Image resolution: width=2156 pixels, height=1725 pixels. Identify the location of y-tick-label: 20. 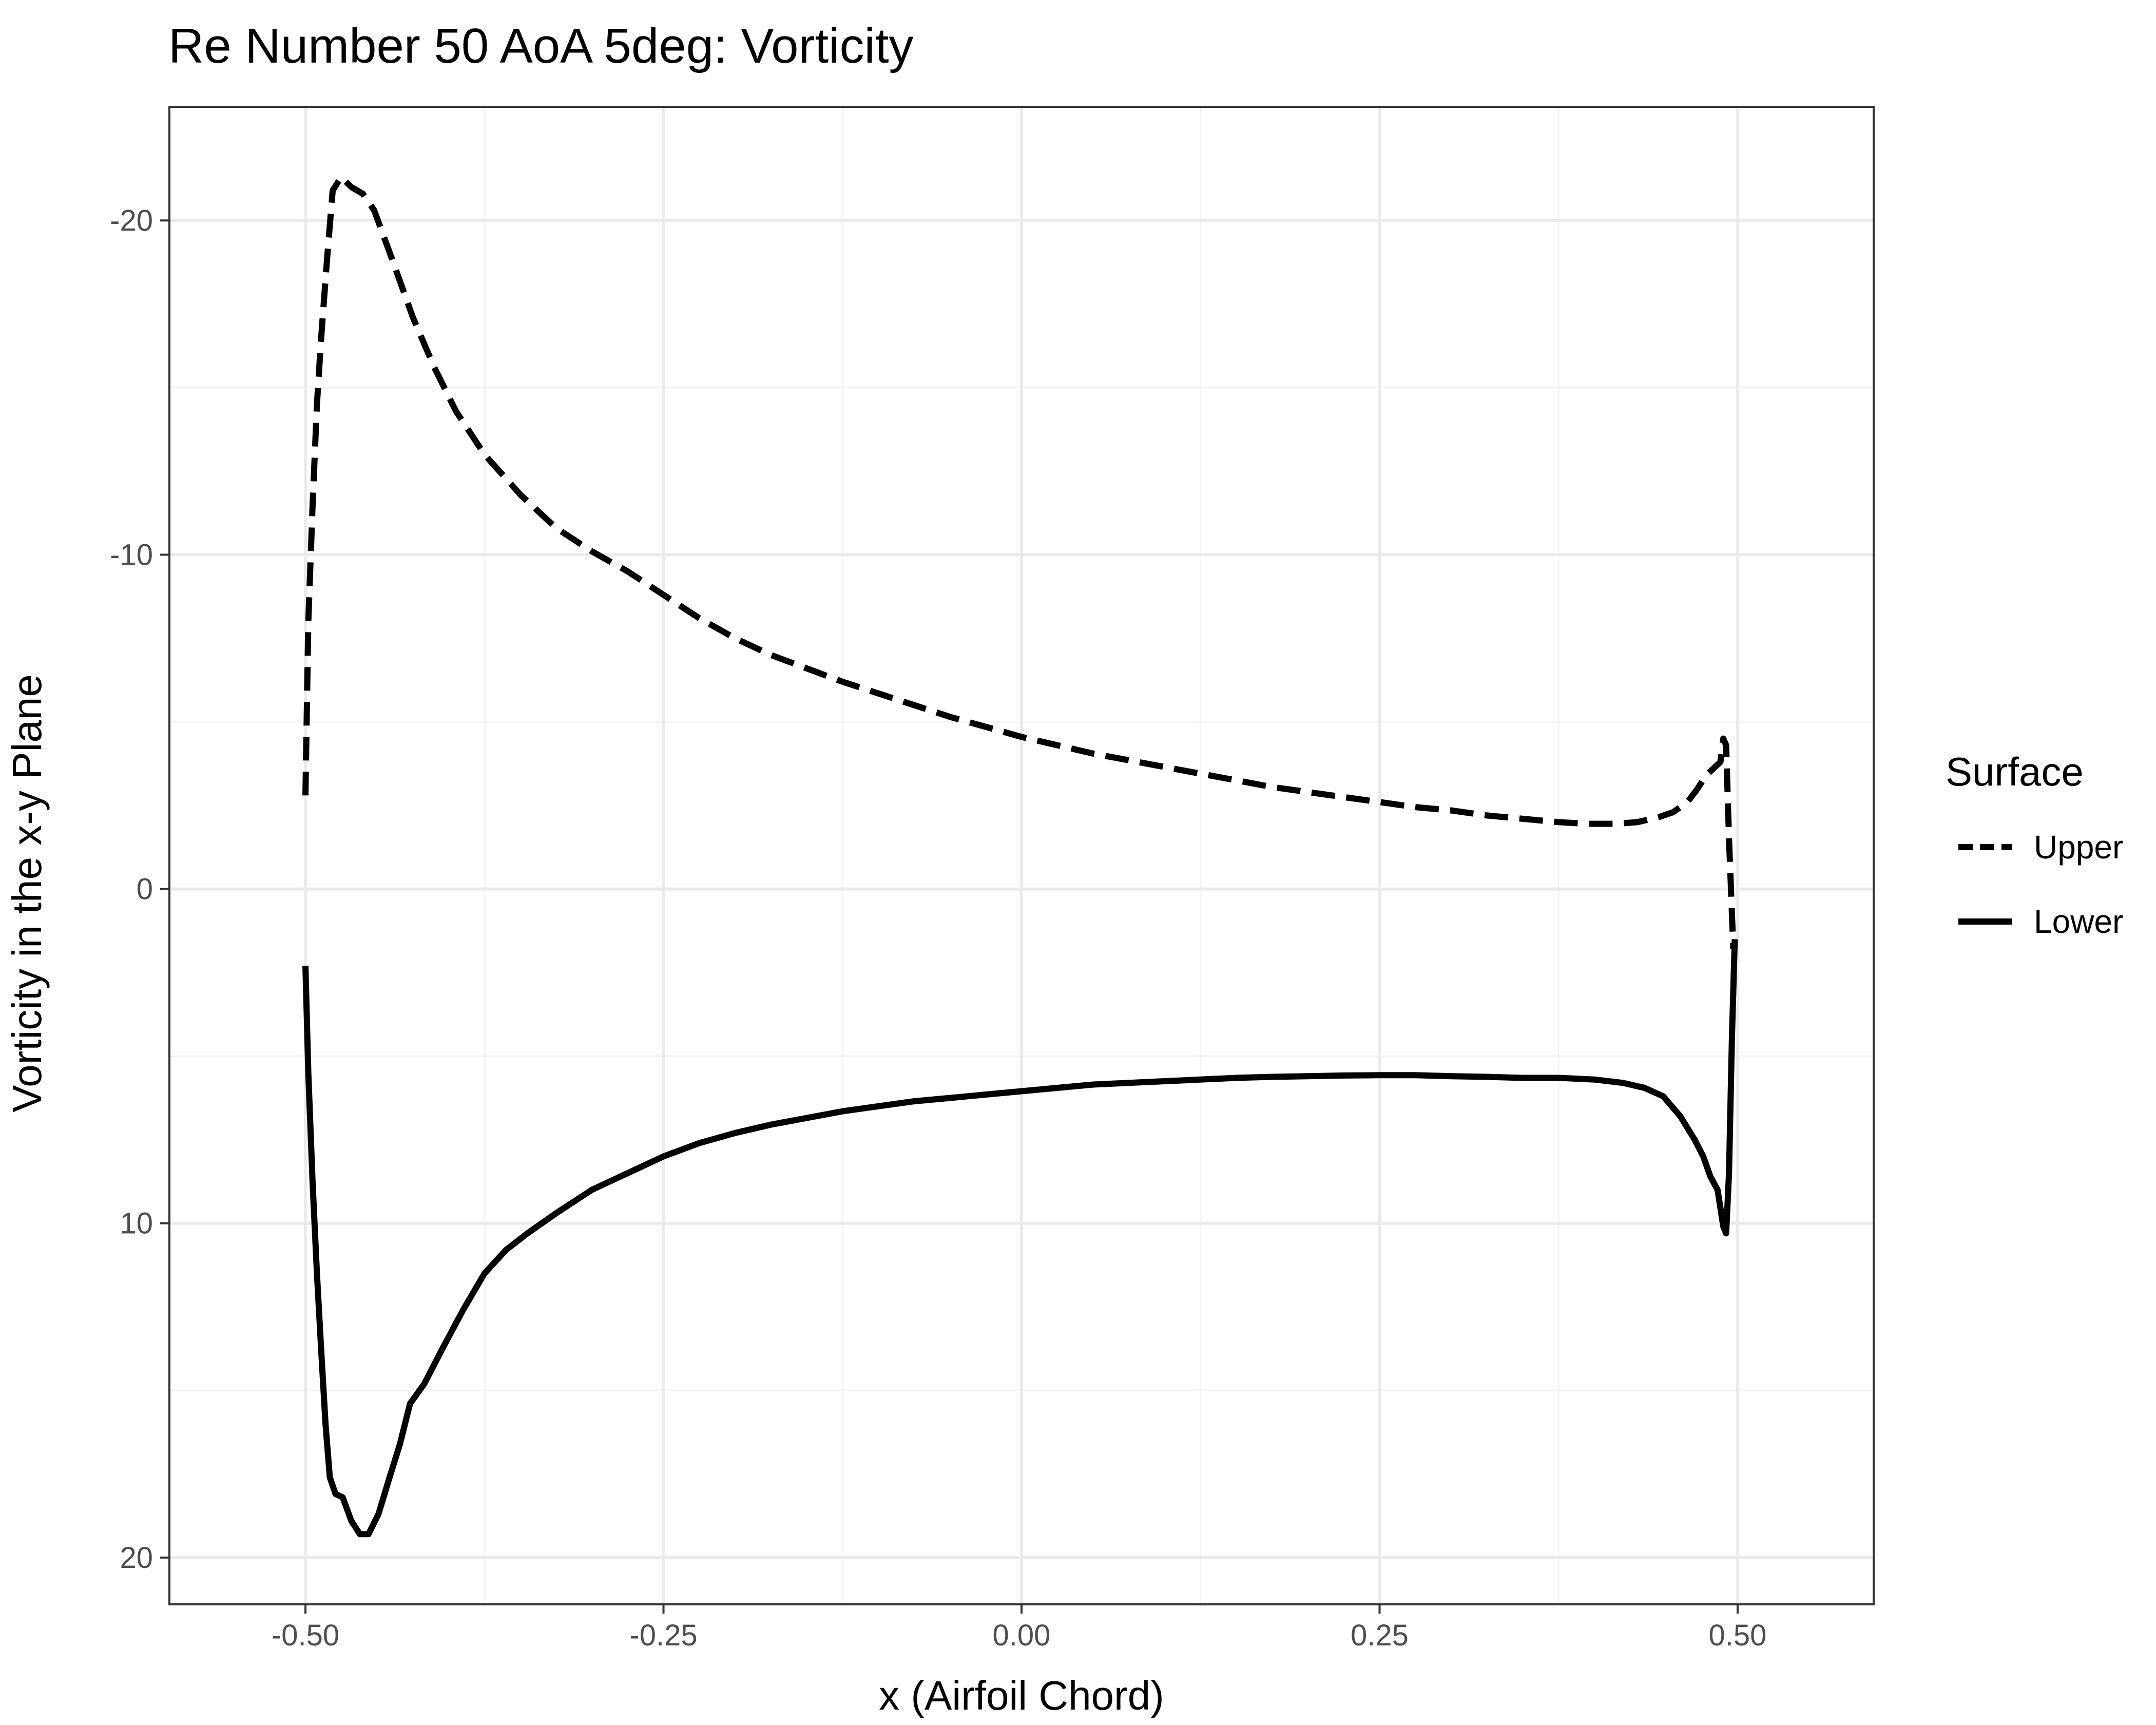
(136, 1558).